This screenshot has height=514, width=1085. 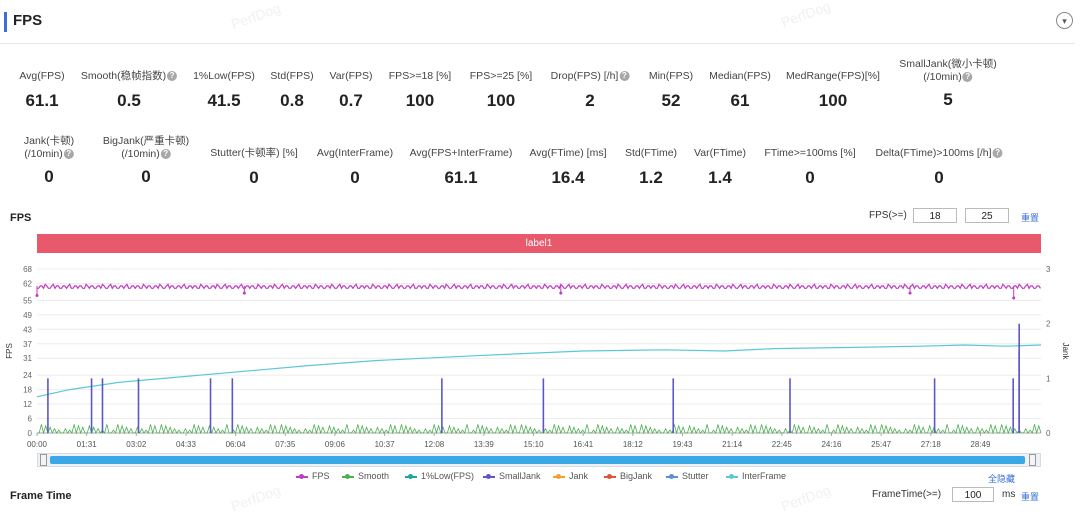 What do you see at coordinates (123, 76) in the screenshot?
I see `metric-label-text: Smooth(稳帧指数)` at bounding box center [123, 76].